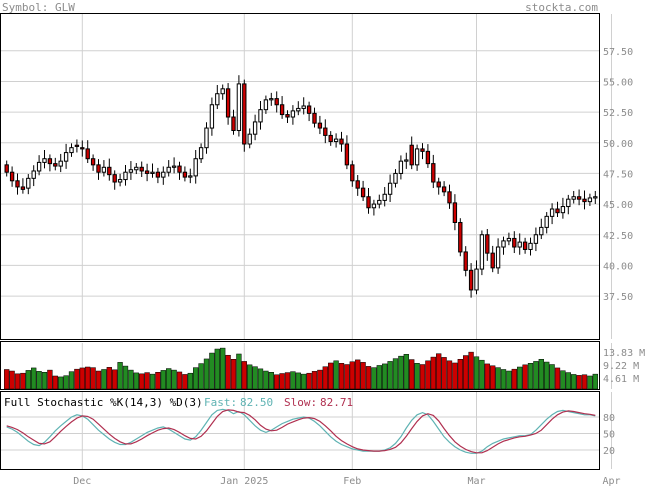 The width and height of the screenshot is (655, 486). I want to click on volume-tick-label: 9.22 M, so click(621, 366).